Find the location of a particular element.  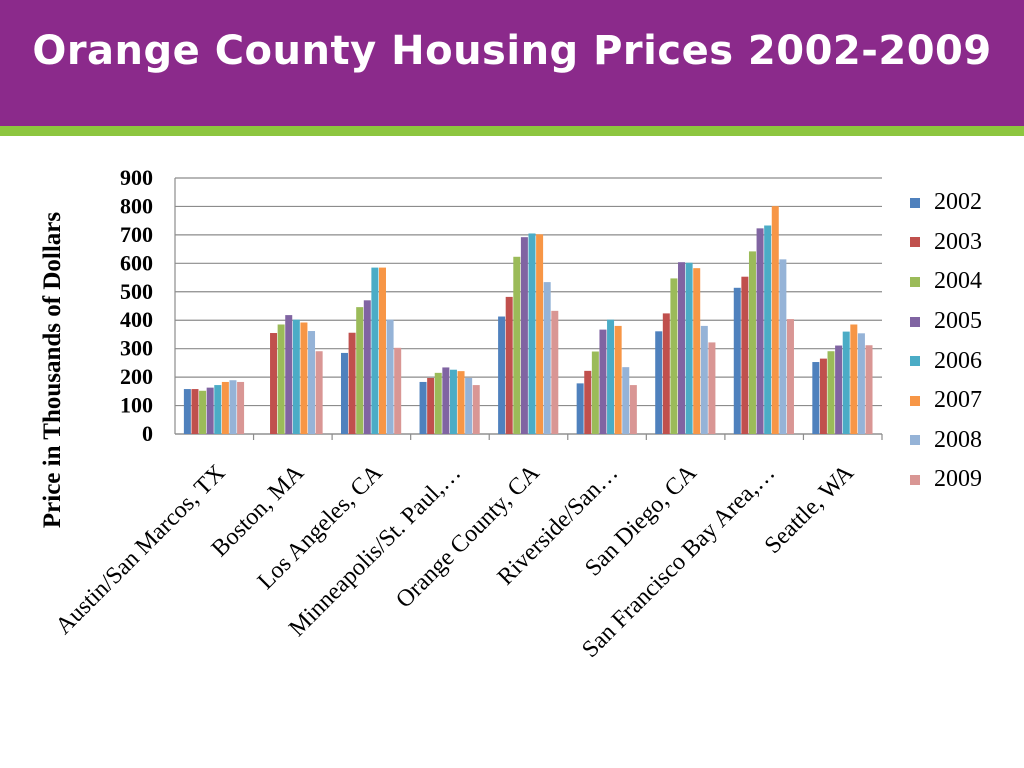

y-axis-title: Price in Thousands of Dollars is located at coordinates (52, 370).